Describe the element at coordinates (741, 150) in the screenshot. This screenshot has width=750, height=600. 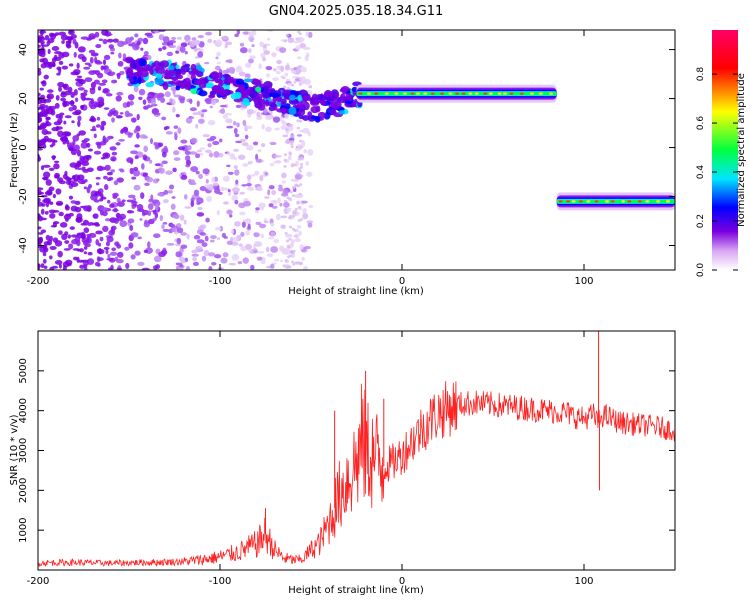
I see `colorbar-label: Normalized spectral amplitude` at that location.